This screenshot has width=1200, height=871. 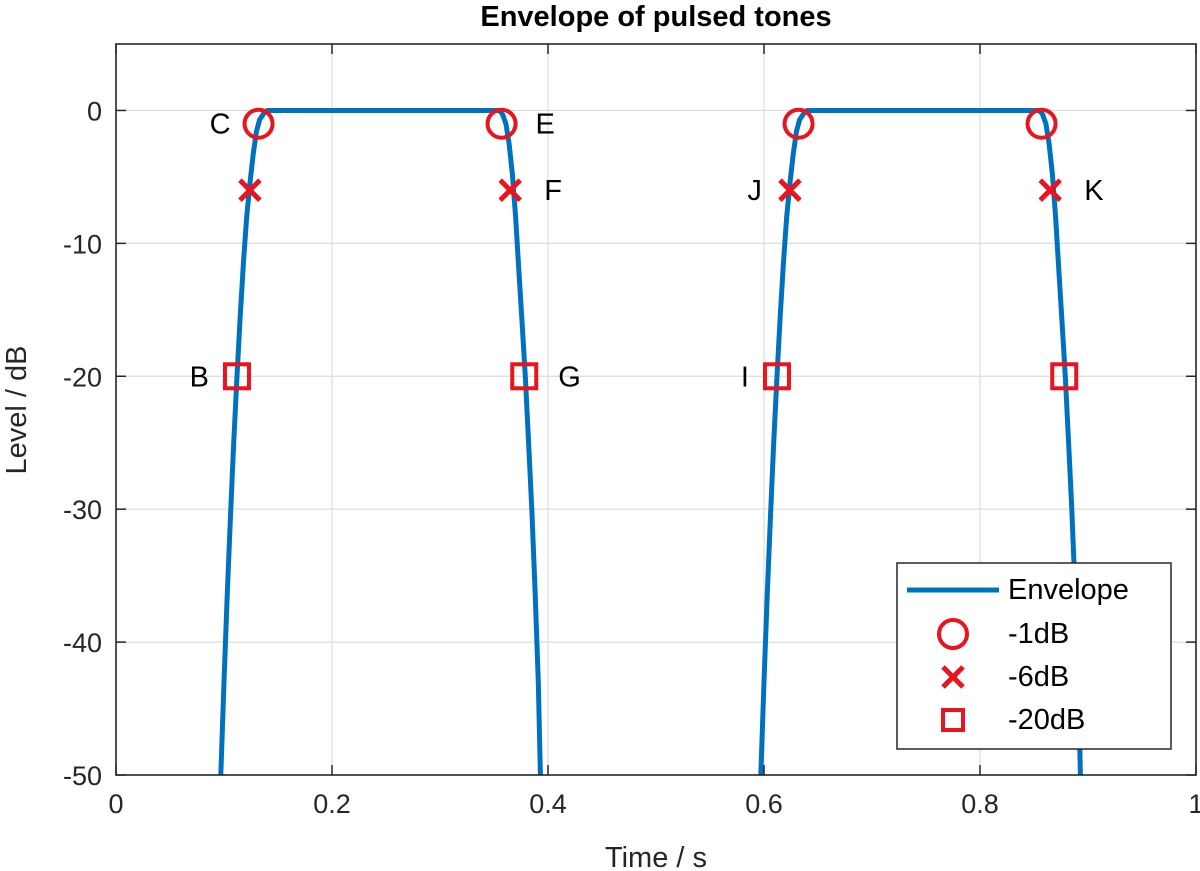 I want to click on legend-6db-label: -6dB, so click(x=1038, y=677).